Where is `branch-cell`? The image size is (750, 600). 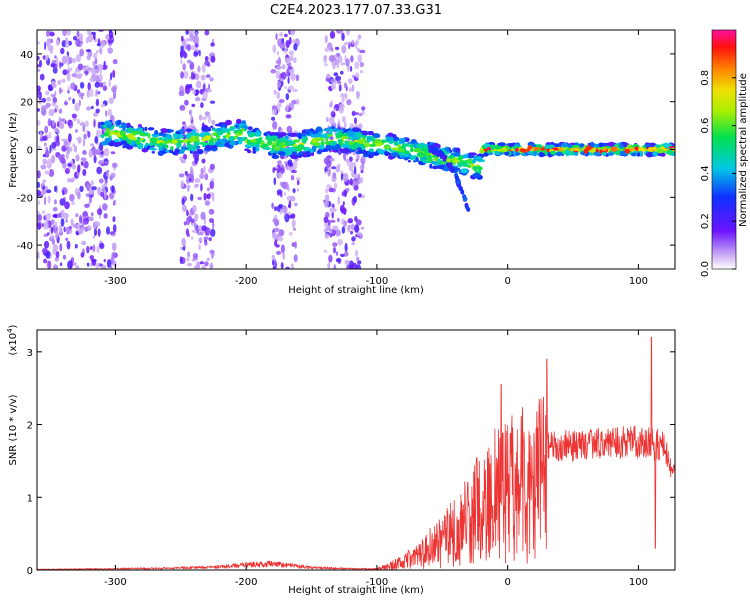
branch-cell is located at coordinates (452, 169).